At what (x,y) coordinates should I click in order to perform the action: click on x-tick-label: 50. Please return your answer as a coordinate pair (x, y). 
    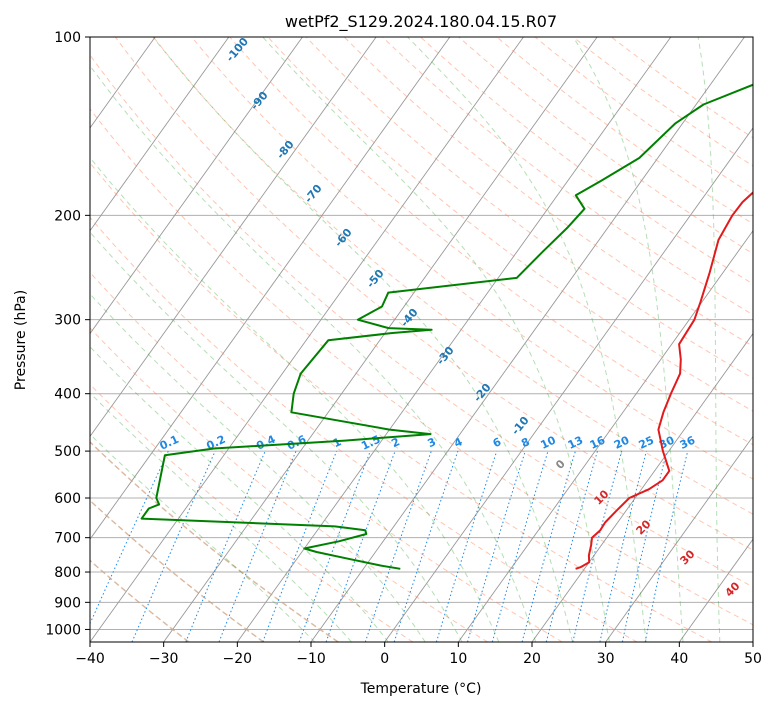
    Looking at the image, I should click on (753, 659).